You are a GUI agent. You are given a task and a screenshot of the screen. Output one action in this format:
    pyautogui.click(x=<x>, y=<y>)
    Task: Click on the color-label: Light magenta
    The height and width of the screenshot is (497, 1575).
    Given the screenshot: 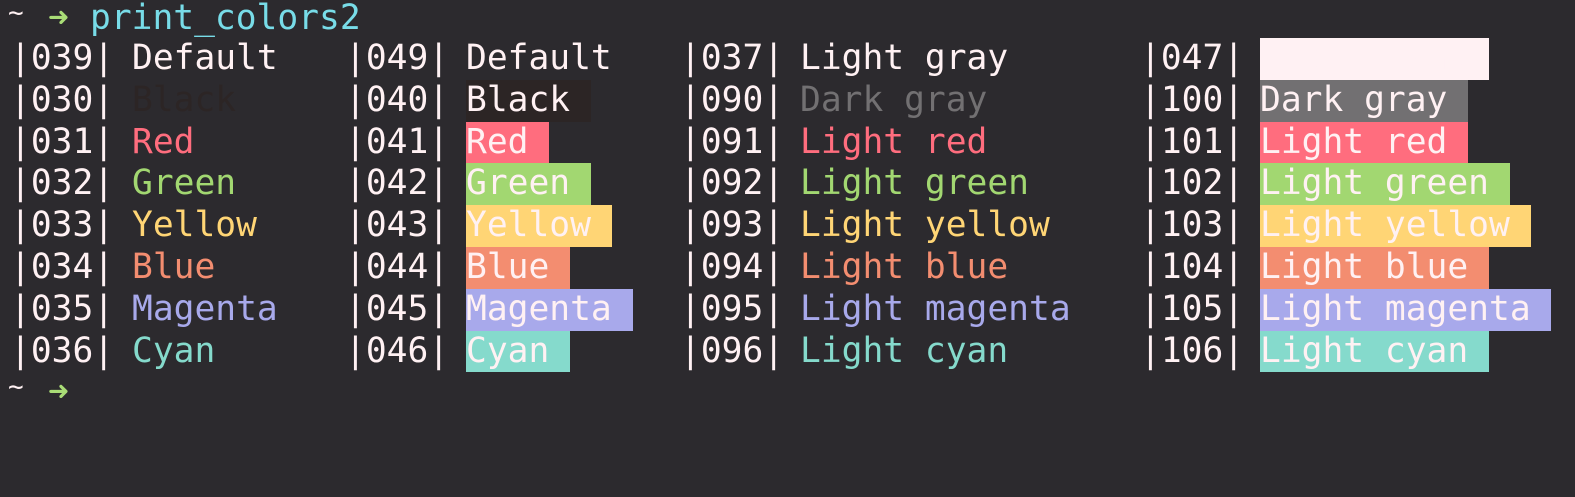 What is the action you would take?
    pyautogui.click(x=1395, y=308)
    